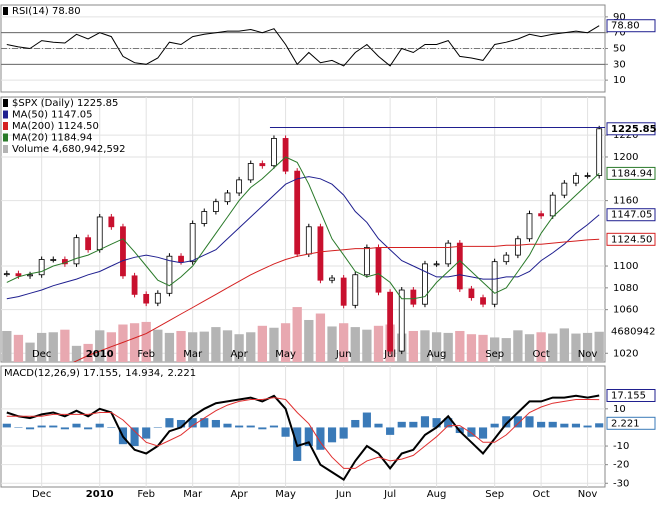  What do you see at coordinates (146, 354) in the screenshot?
I see `x-tick-label: Feb` at bounding box center [146, 354].